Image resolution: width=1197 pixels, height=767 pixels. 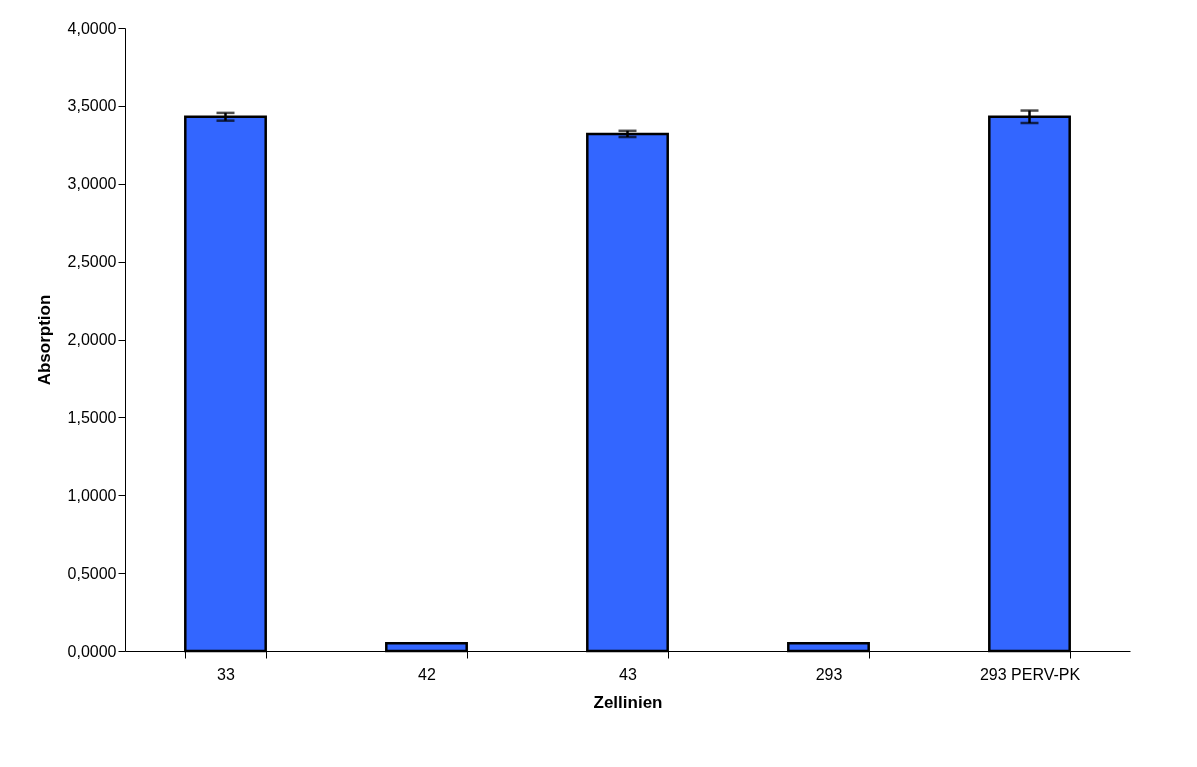 What do you see at coordinates (92, 573) in the screenshot?
I see `y-tick-label: 0,5000` at bounding box center [92, 573].